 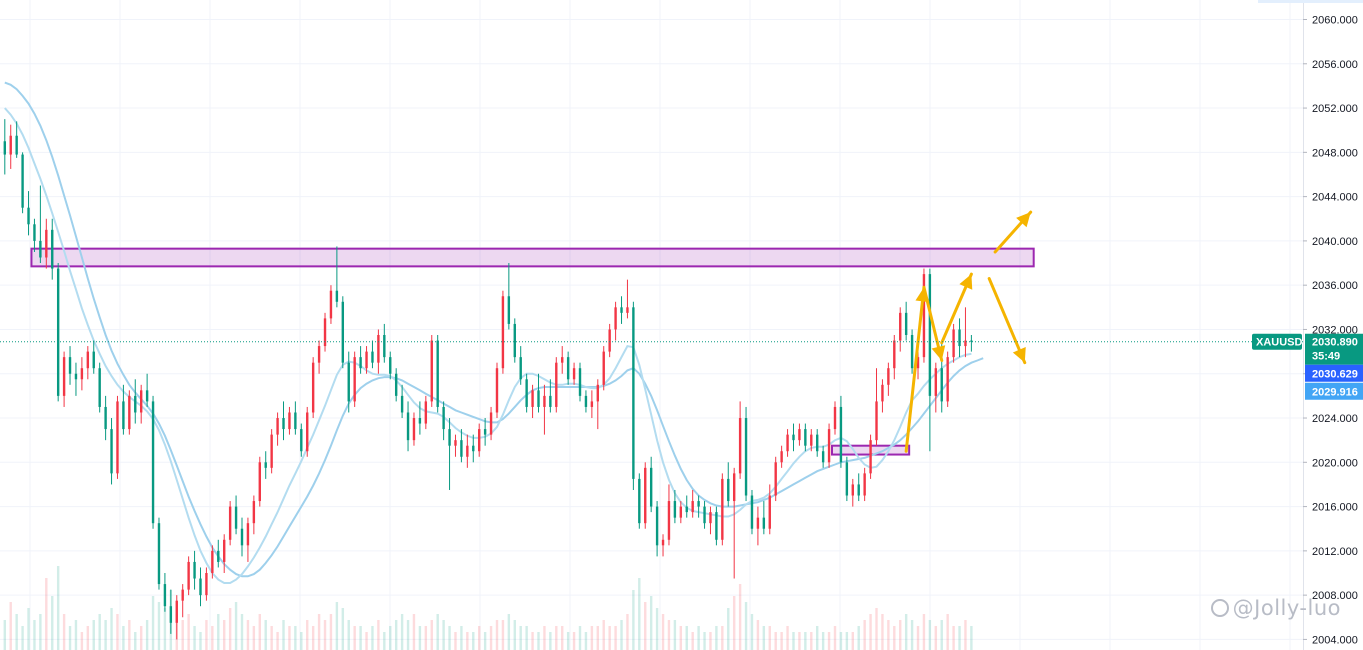 What do you see at coordinates (1335, 375) in the screenshot?
I see `price-tag-value: 2030.629` at bounding box center [1335, 375].